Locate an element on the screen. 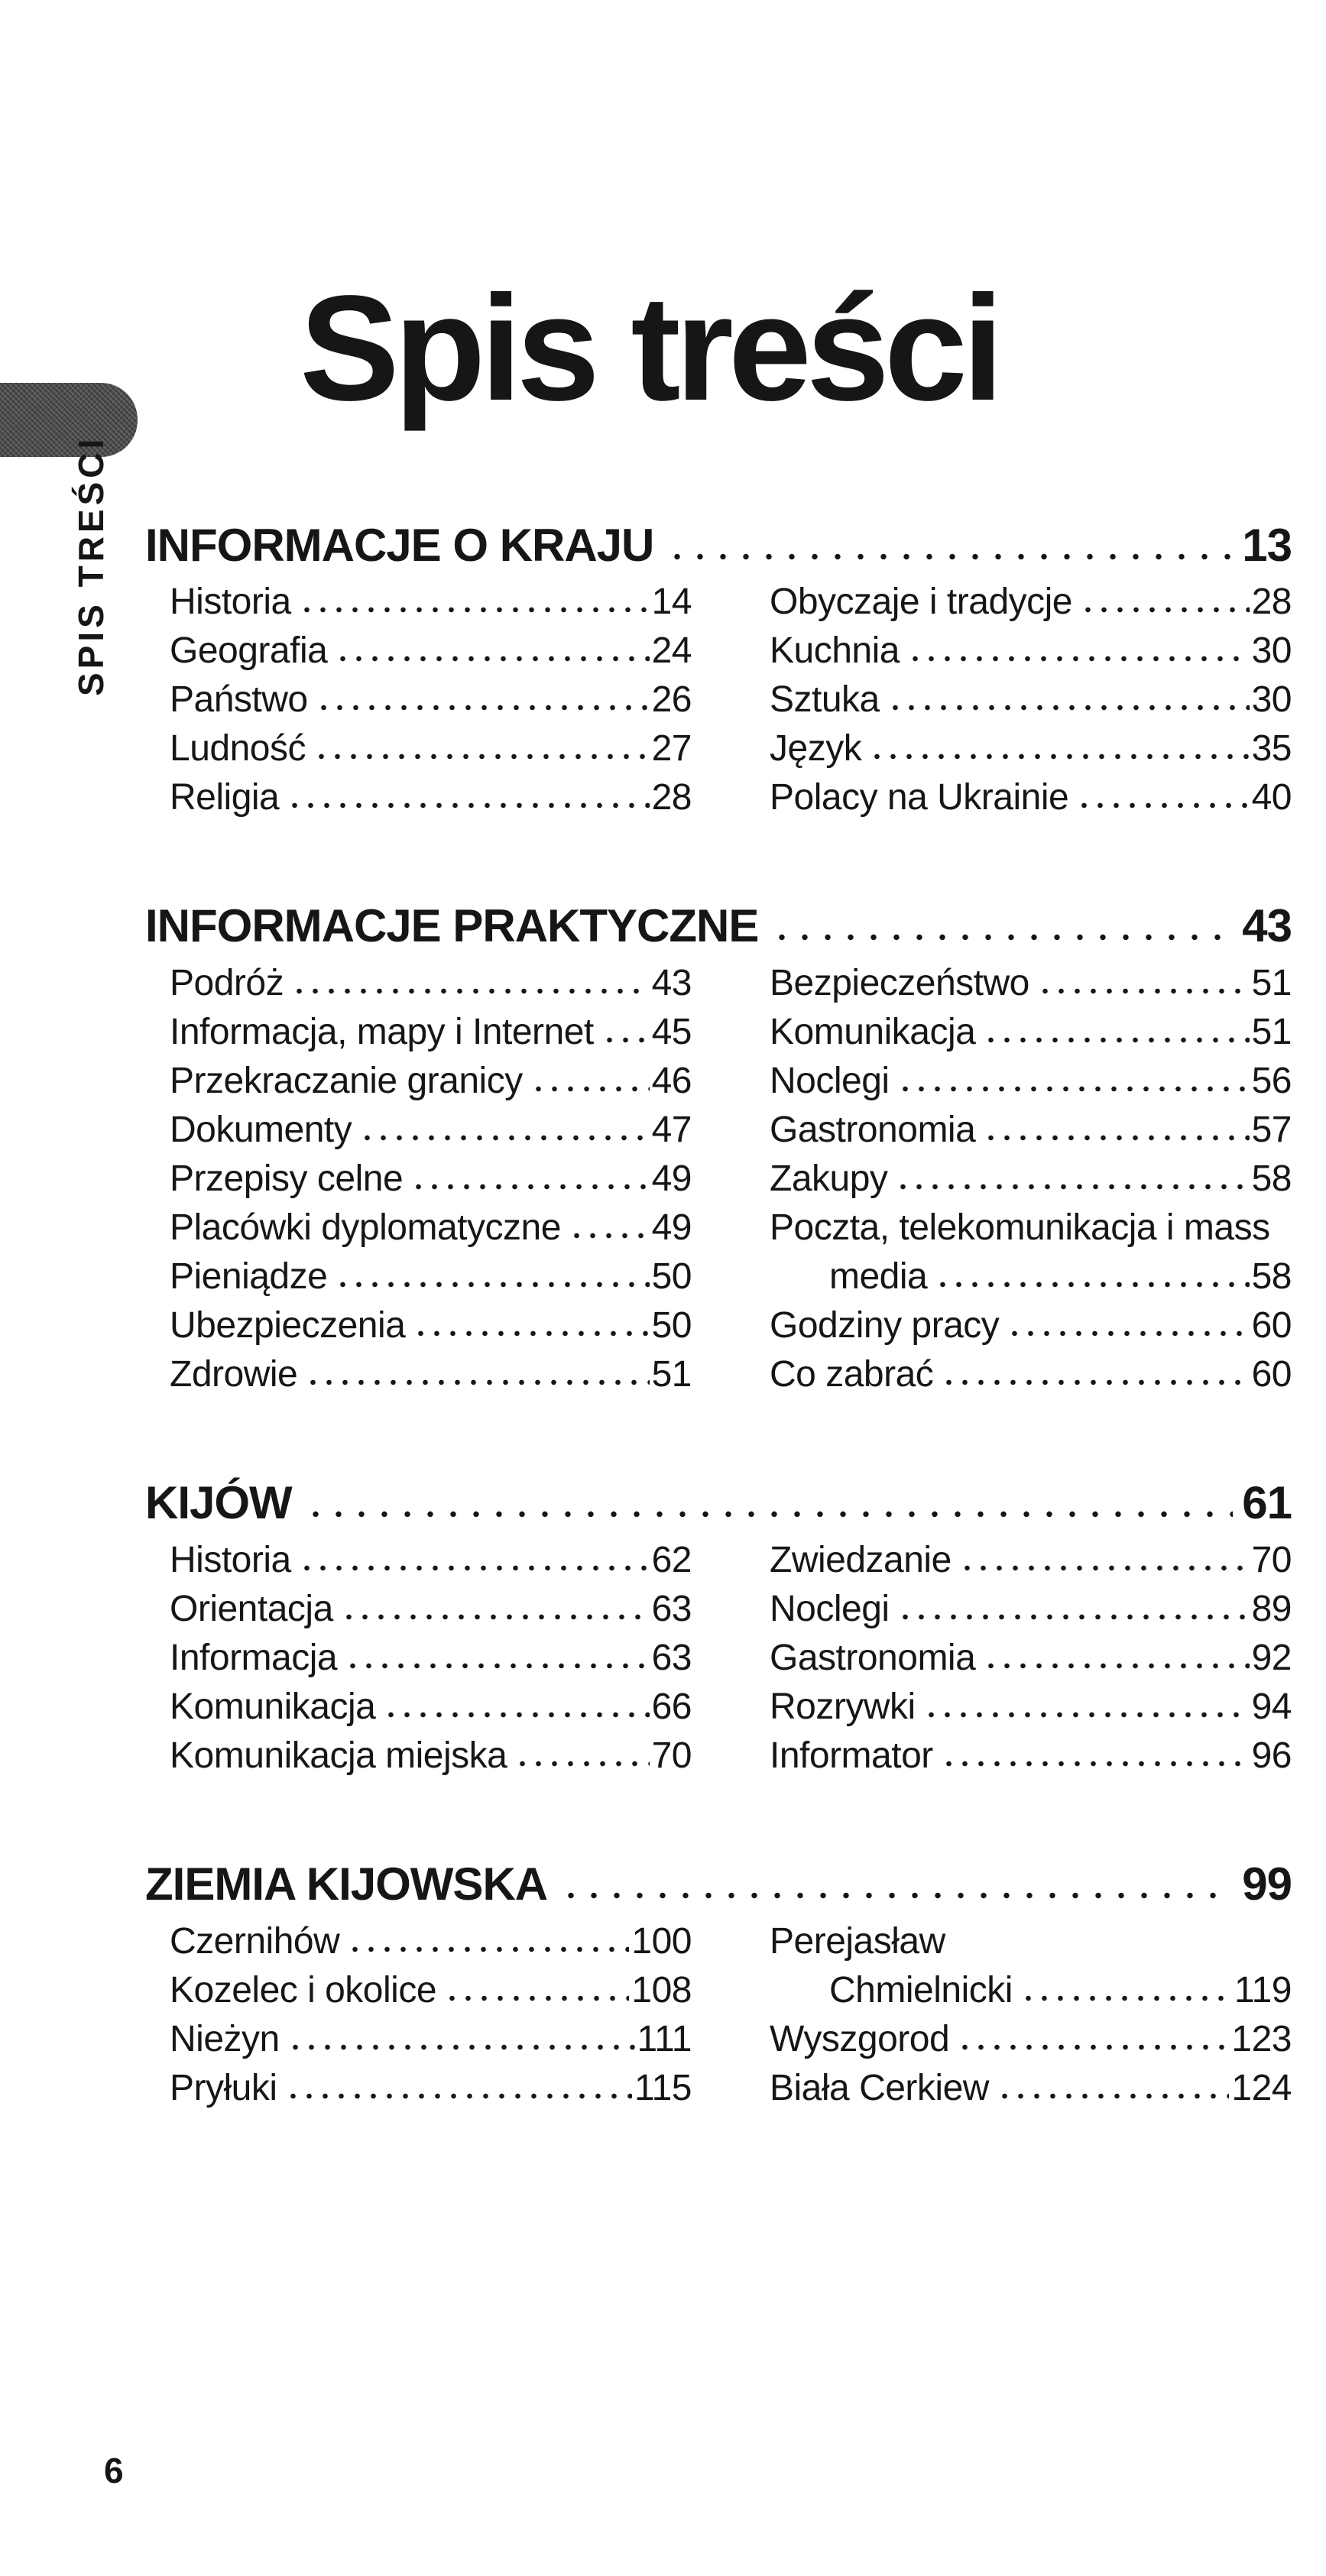  entry-page-number: 58 is located at coordinates (1271, 1277).